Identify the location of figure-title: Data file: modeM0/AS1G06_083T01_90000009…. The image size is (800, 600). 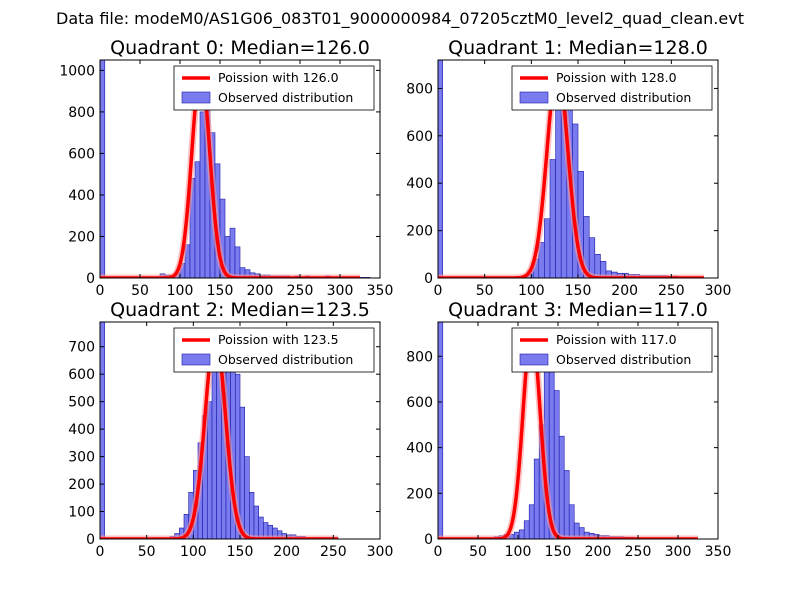
(400, 19).